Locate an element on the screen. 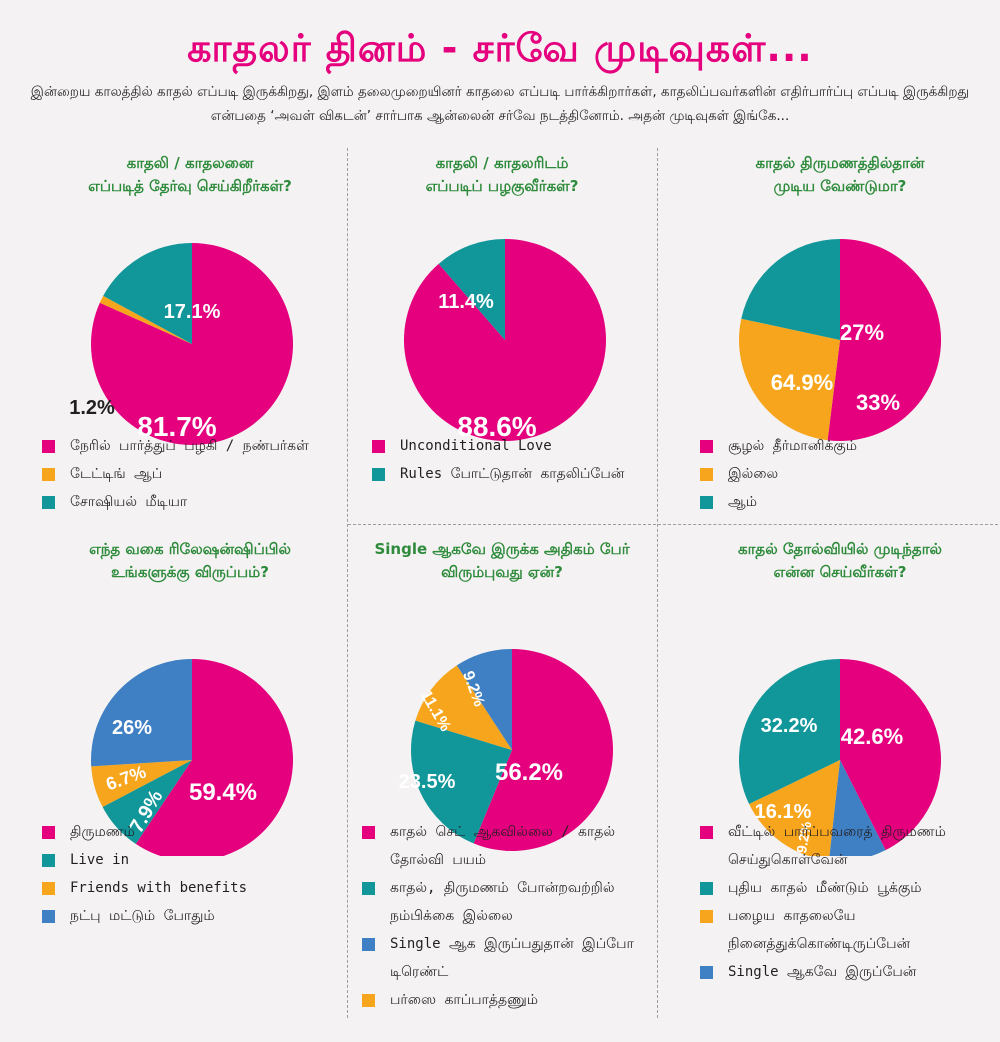  pie-chart: 64.9% 33% 27% is located at coordinates (840, 340).